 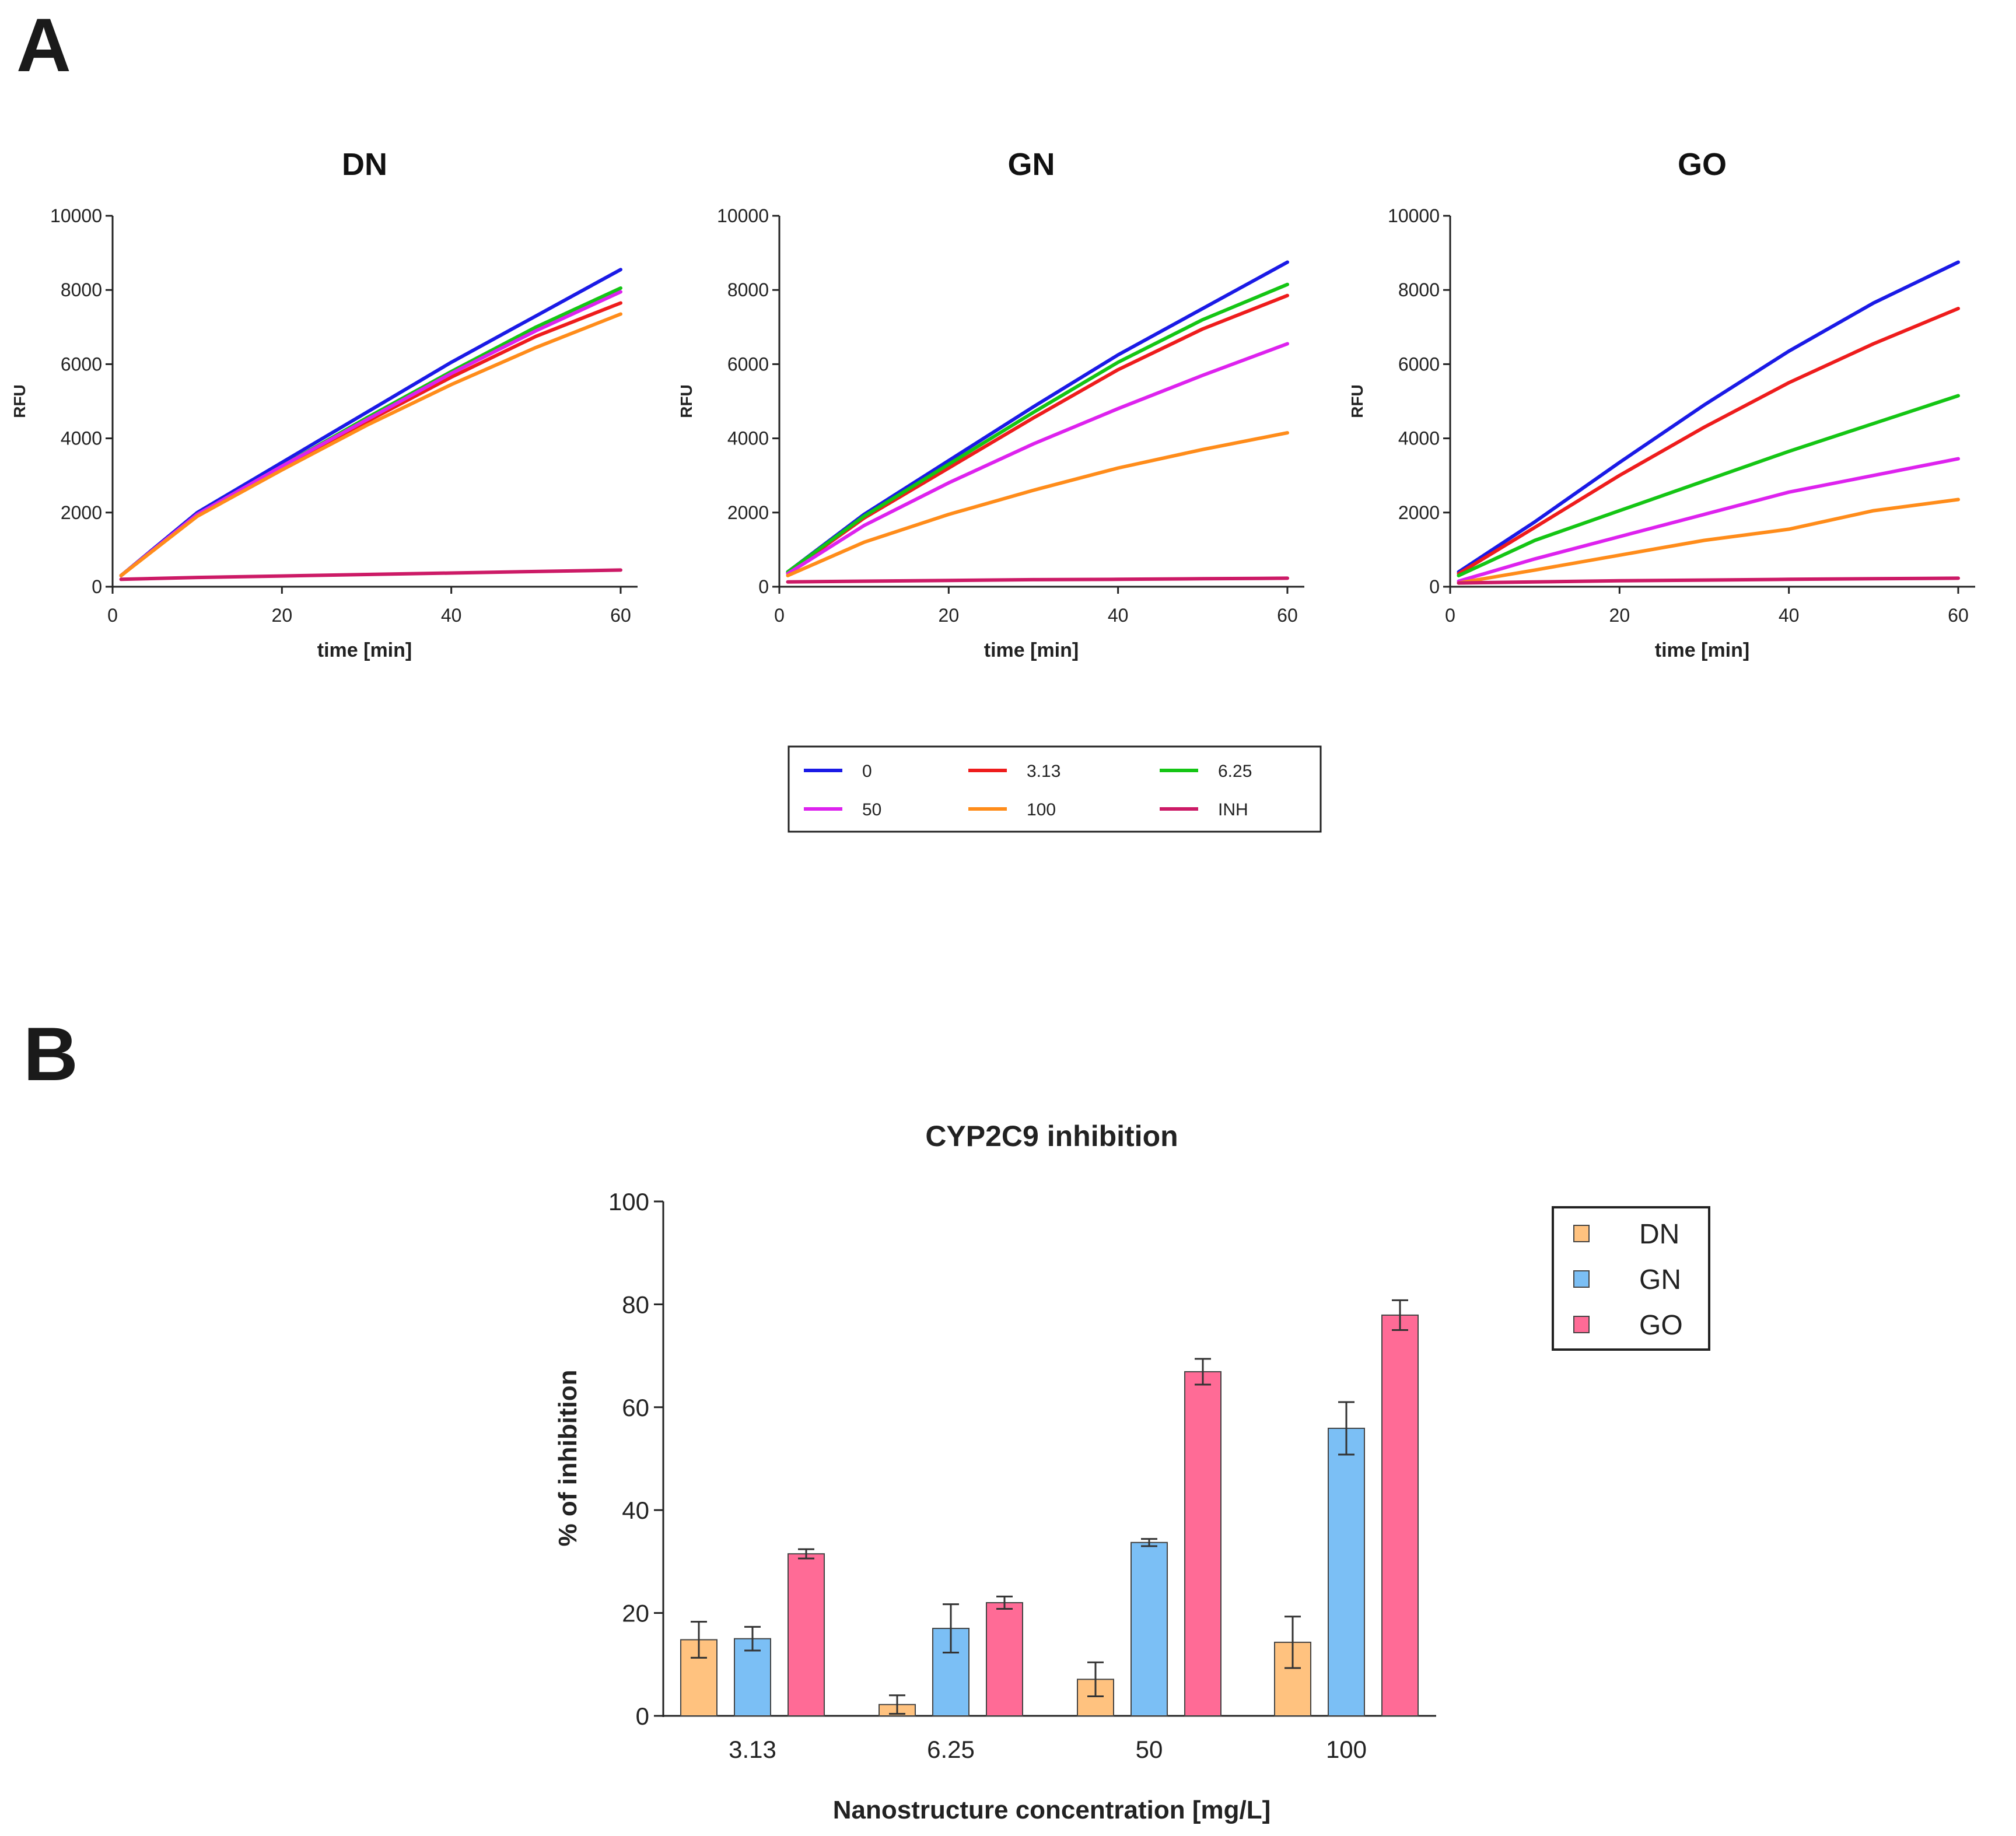 I want to click on bar-y-tick-label: 40, so click(x=635, y=1510).